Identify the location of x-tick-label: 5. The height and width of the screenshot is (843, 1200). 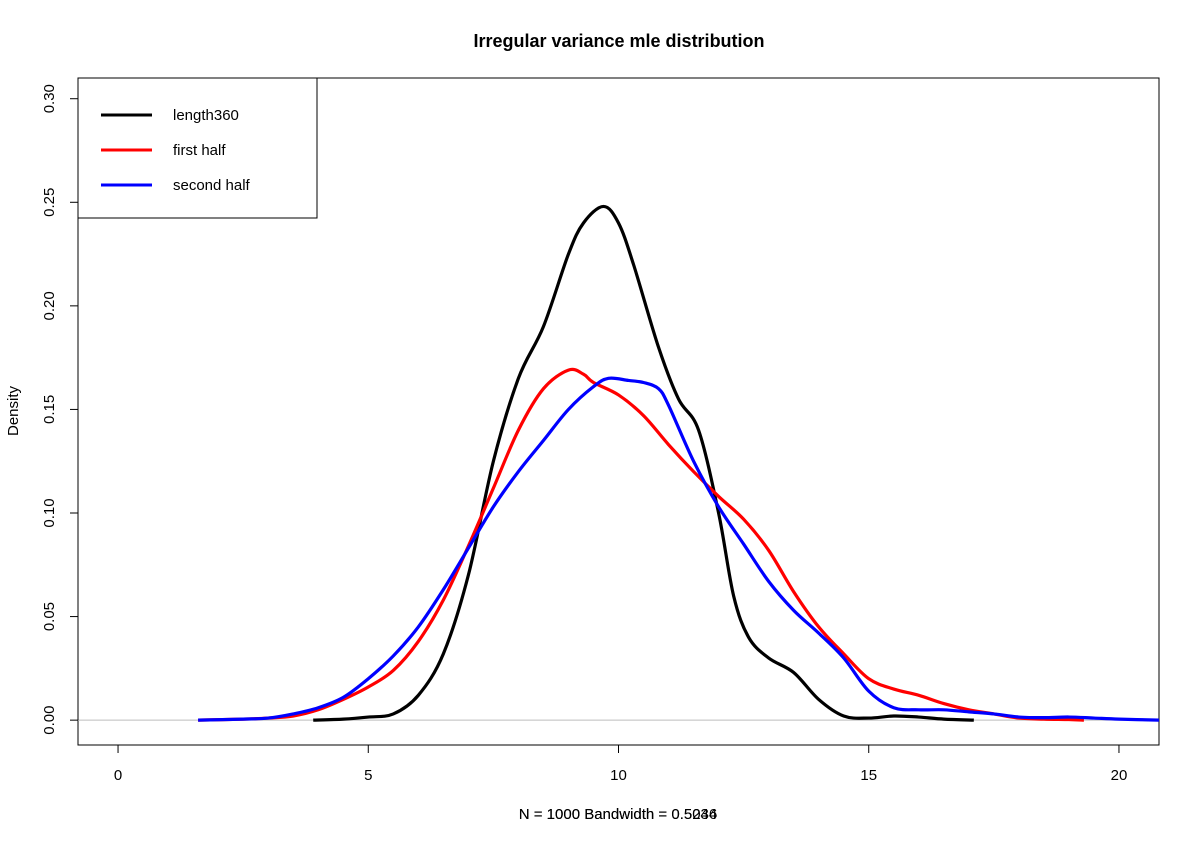
(368, 775).